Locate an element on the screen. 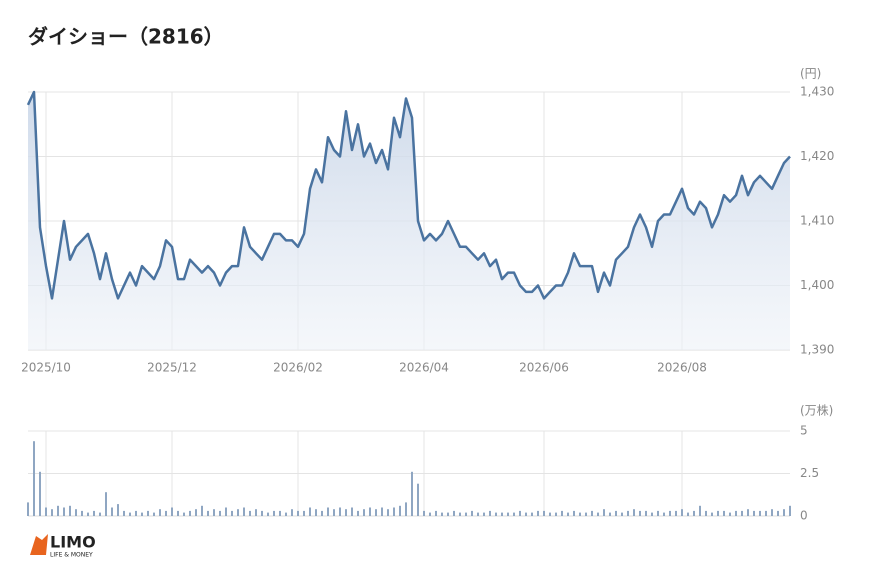 The width and height of the screenshot is (870, 582). logo-tagline: LIFE & MONEY is located at coordinates (71, 555).